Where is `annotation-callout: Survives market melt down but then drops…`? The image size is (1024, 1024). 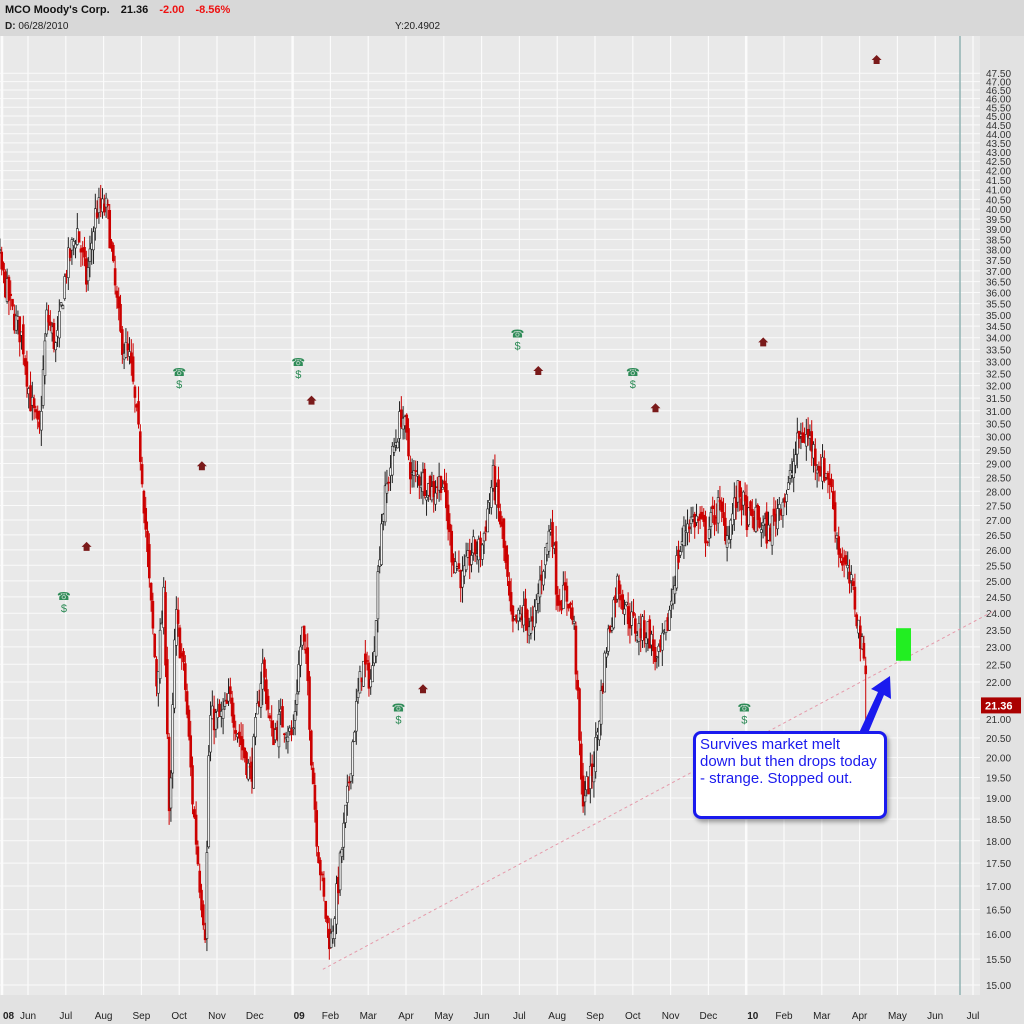 annotation-callout: Survives market melt down but then drops… is located at coordinates (790, 775).